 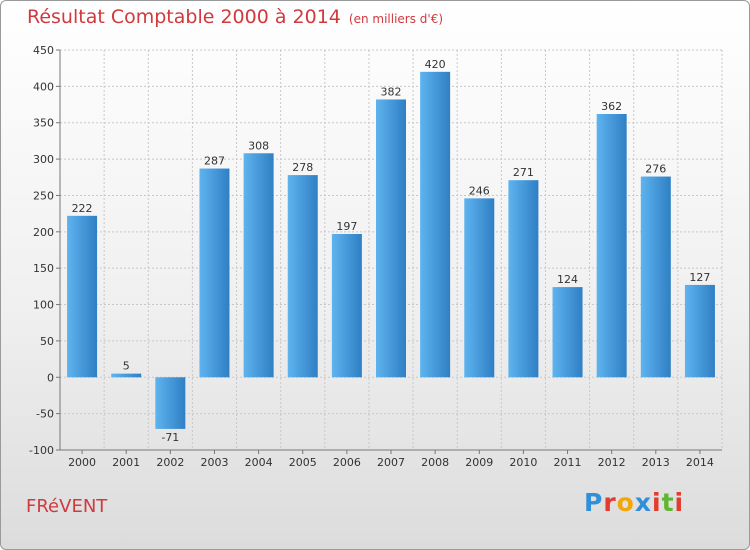 I want to click on x-tick-label: 2009, so click(x=479, y=462).